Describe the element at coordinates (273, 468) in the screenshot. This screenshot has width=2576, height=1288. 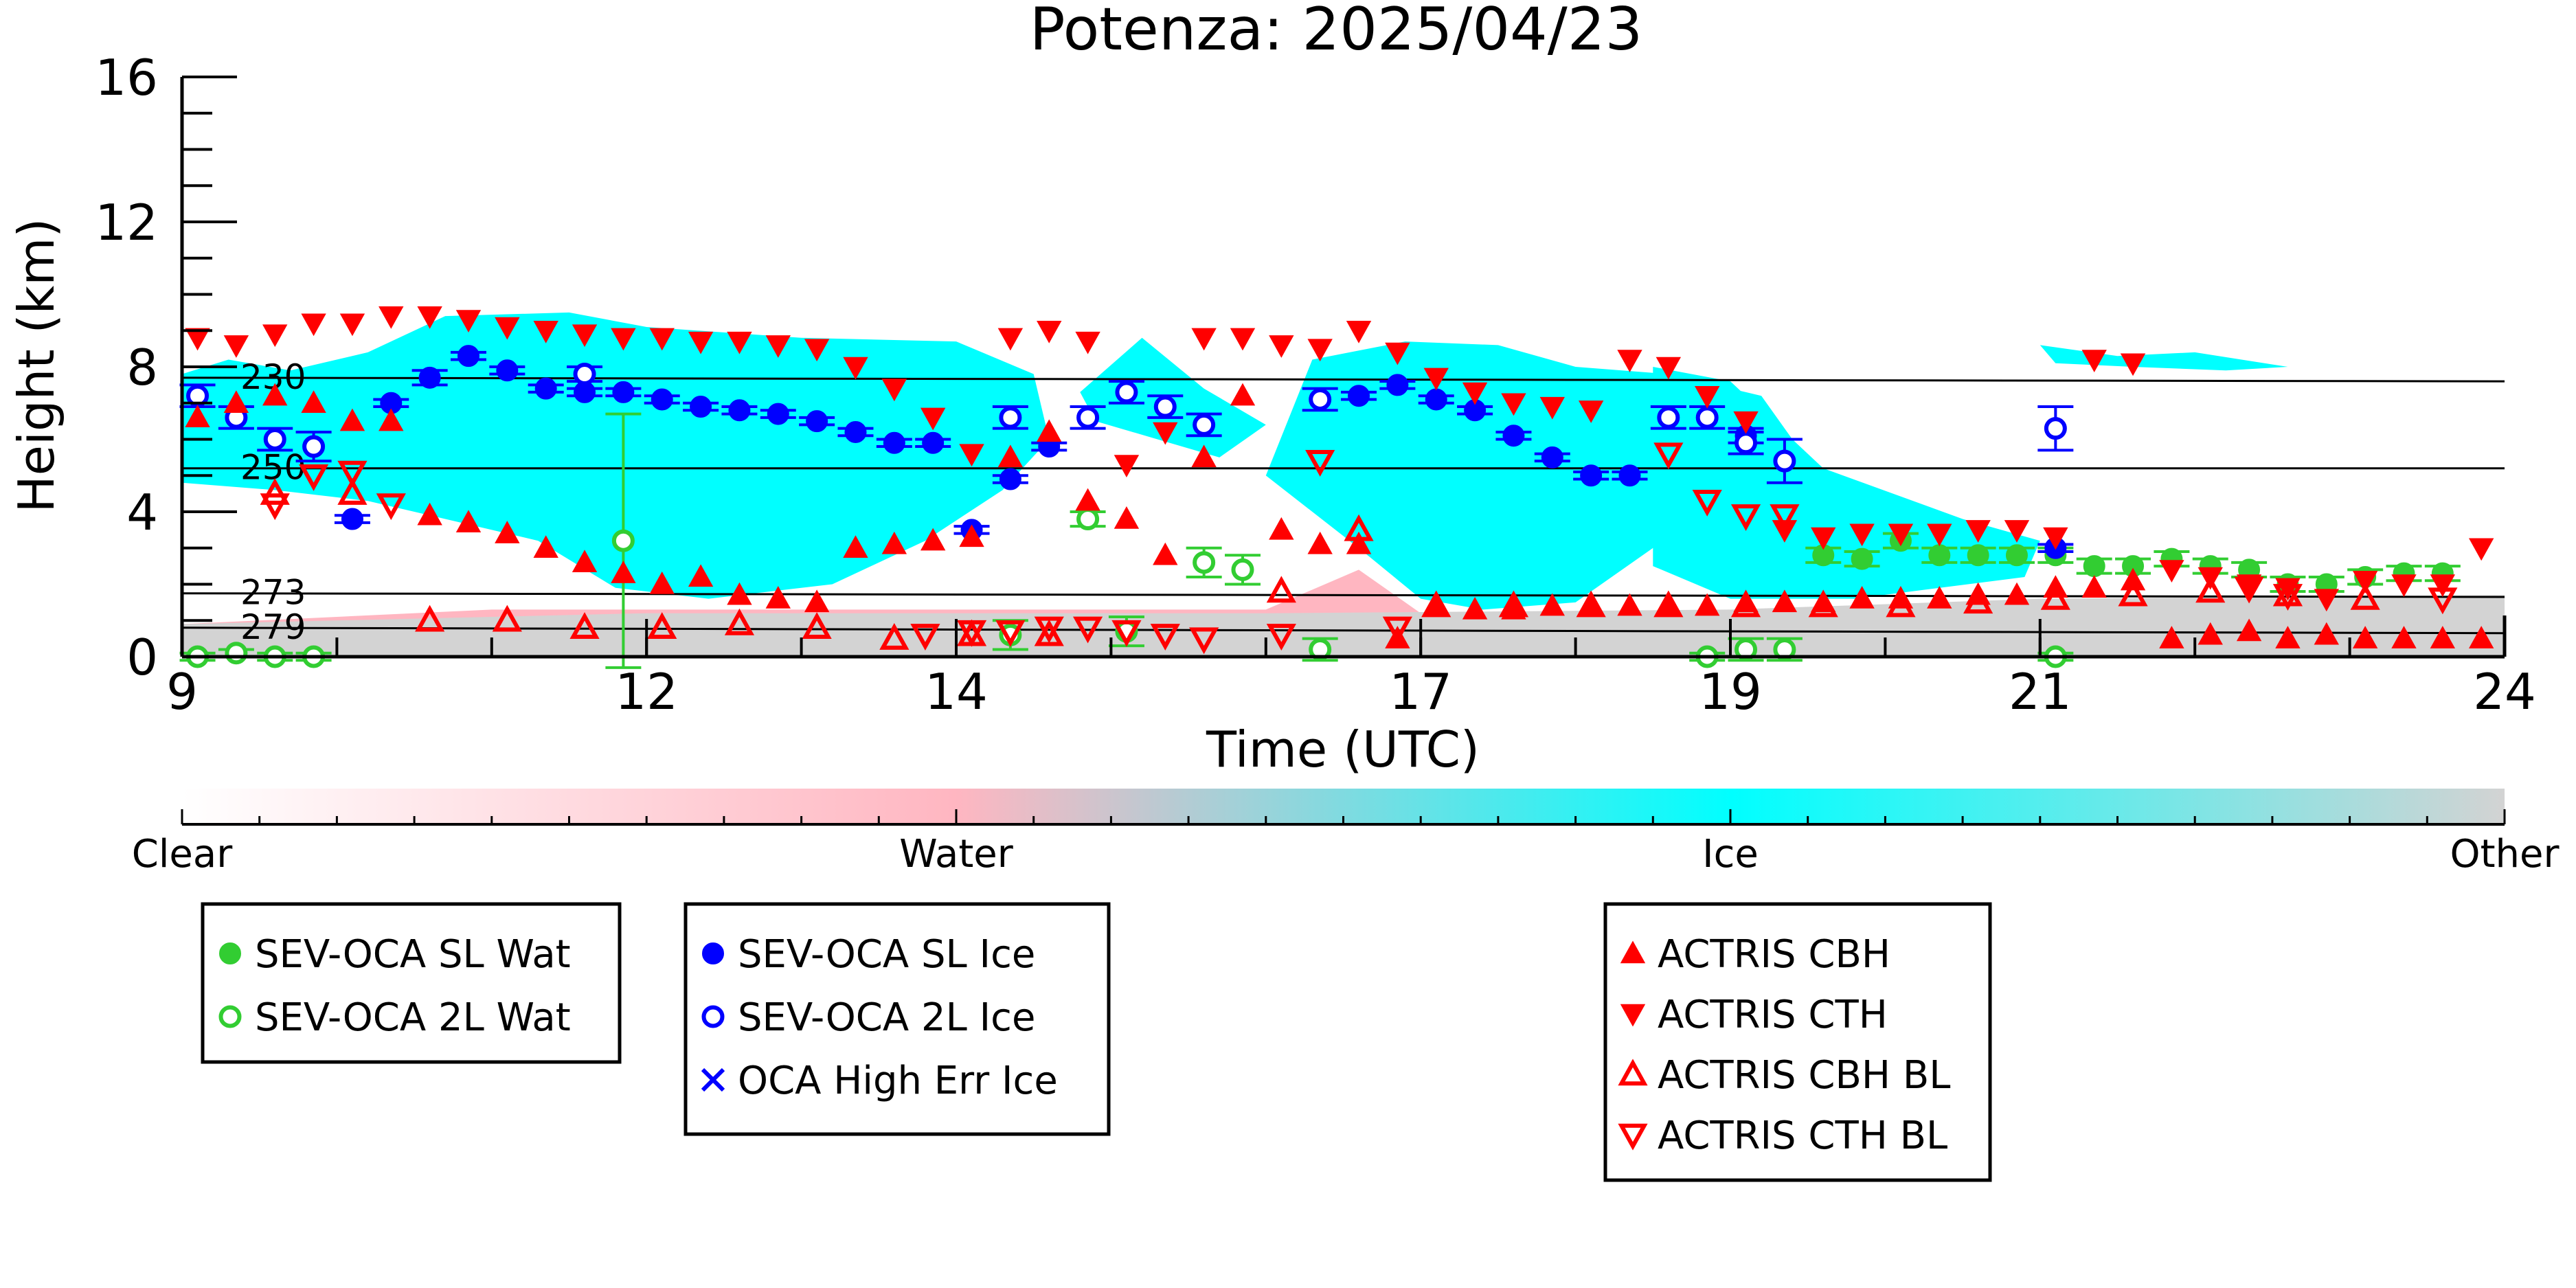
I see `isotherm-label: 250` at that location.